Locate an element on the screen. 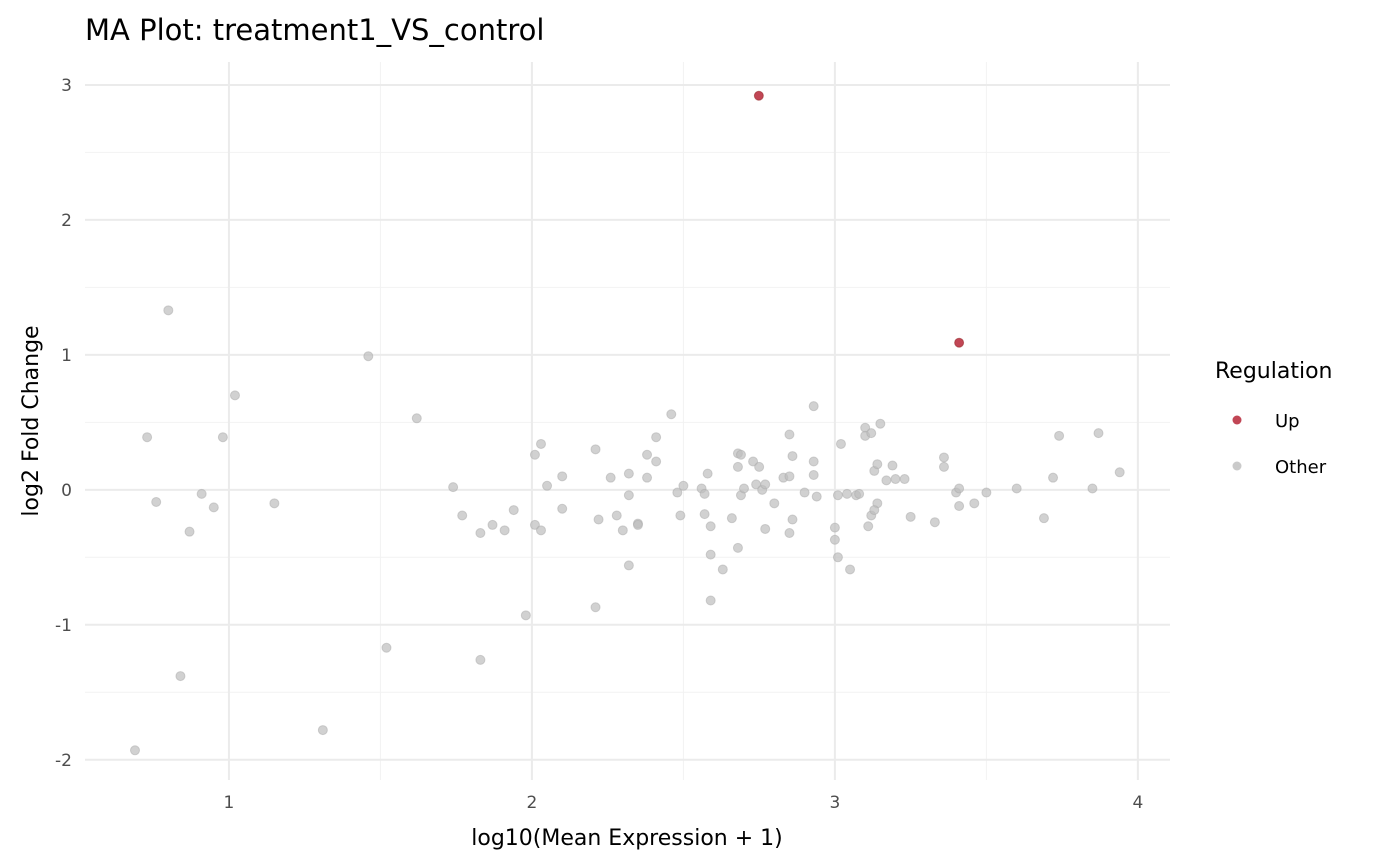  legend: Regulation Up Other is located at coordinates (1273, 418).